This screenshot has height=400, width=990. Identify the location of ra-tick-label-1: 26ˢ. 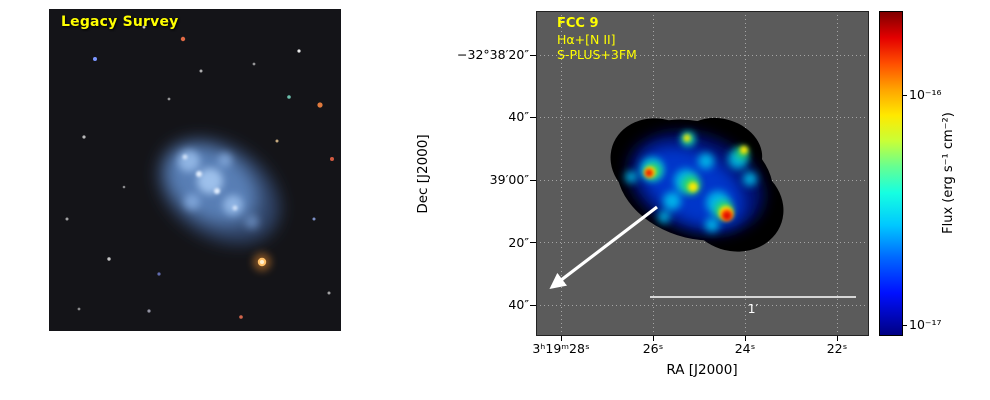
(653, 348).